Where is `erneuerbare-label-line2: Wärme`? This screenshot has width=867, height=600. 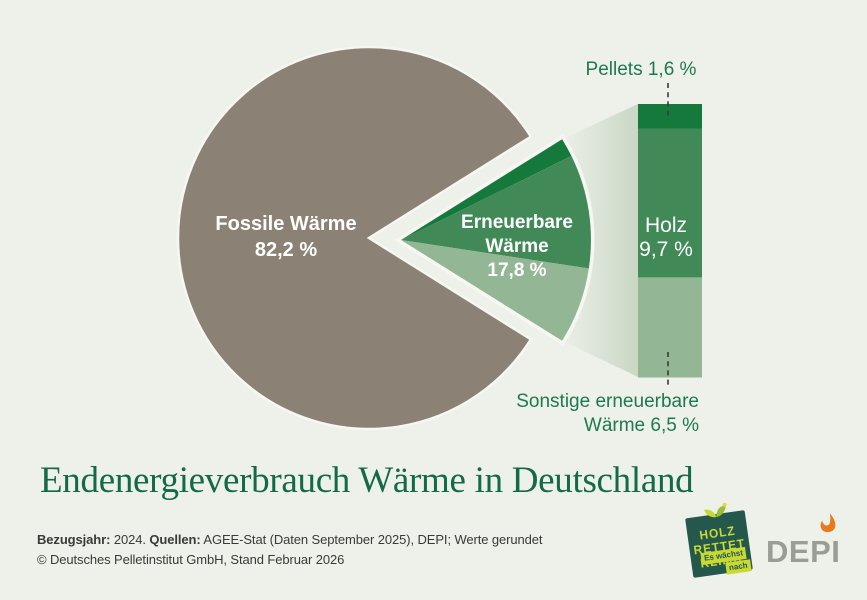
erneuerbare-label-line2: Wärme is located at coordinates (516, 246).